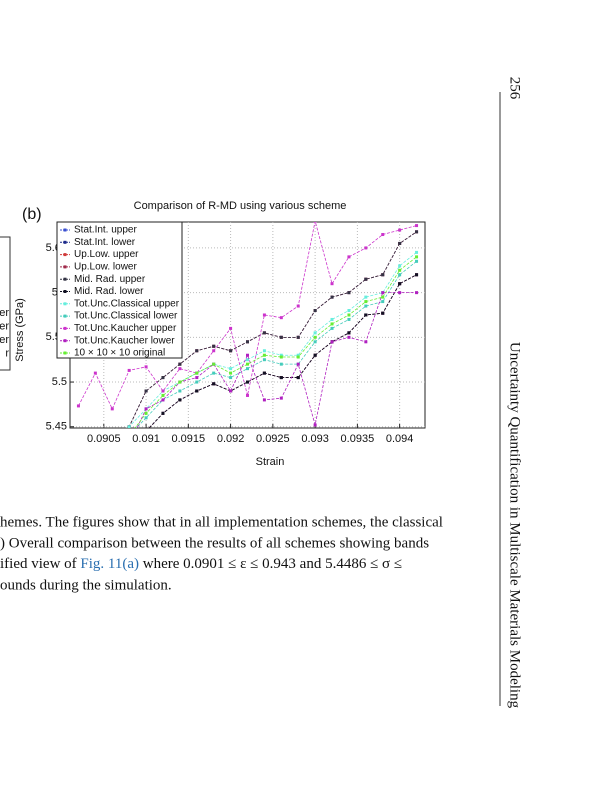 The width and height of the screenshot is (599, 800). What do you see at coordinates (240, 206) in the screenshot?
I see `chart-title: Comparison of R-MD using various scheme` at bounding box center [240, 206].